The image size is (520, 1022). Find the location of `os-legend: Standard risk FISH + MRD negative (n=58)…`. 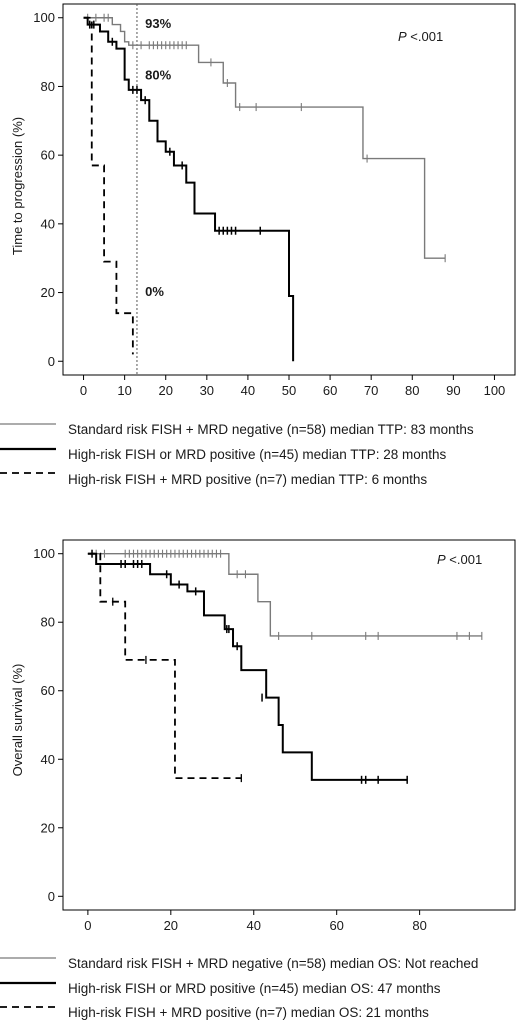

os-legend: Standard risk FISH + MRD negative (n=58)… is located at coordinates (239, 988).